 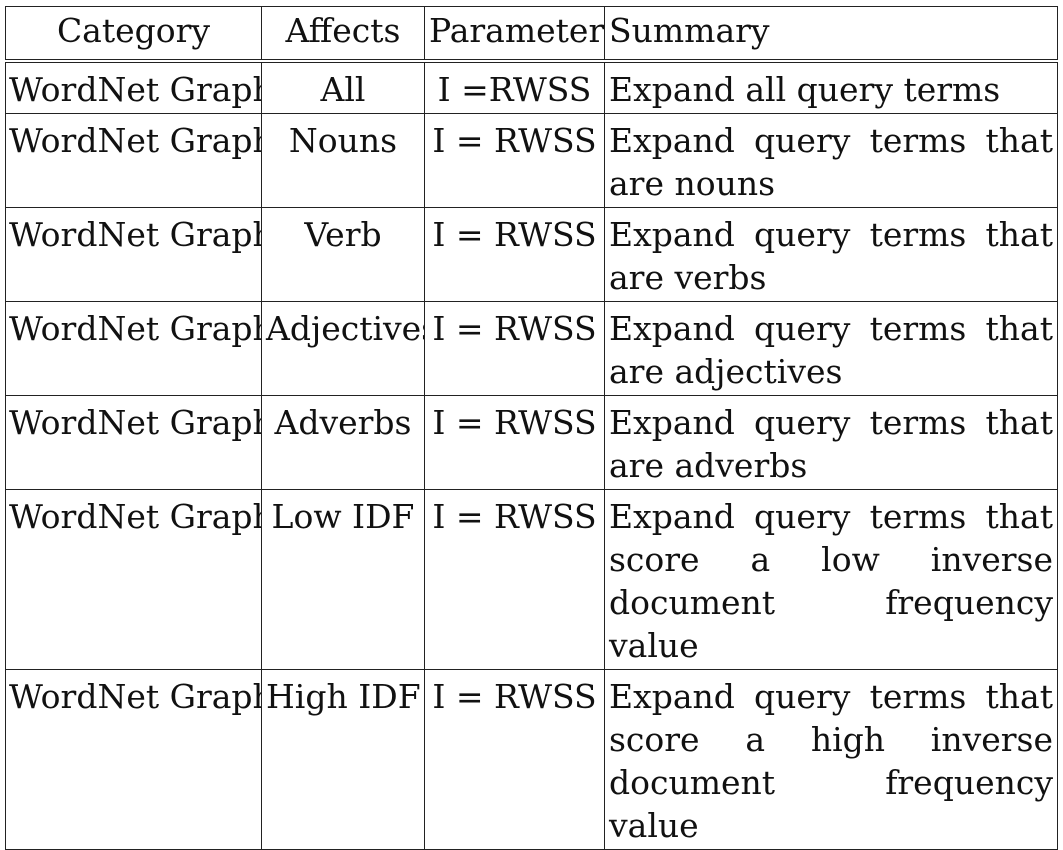 I want to click on header-affects: Affects, so click(x=343, y=34).